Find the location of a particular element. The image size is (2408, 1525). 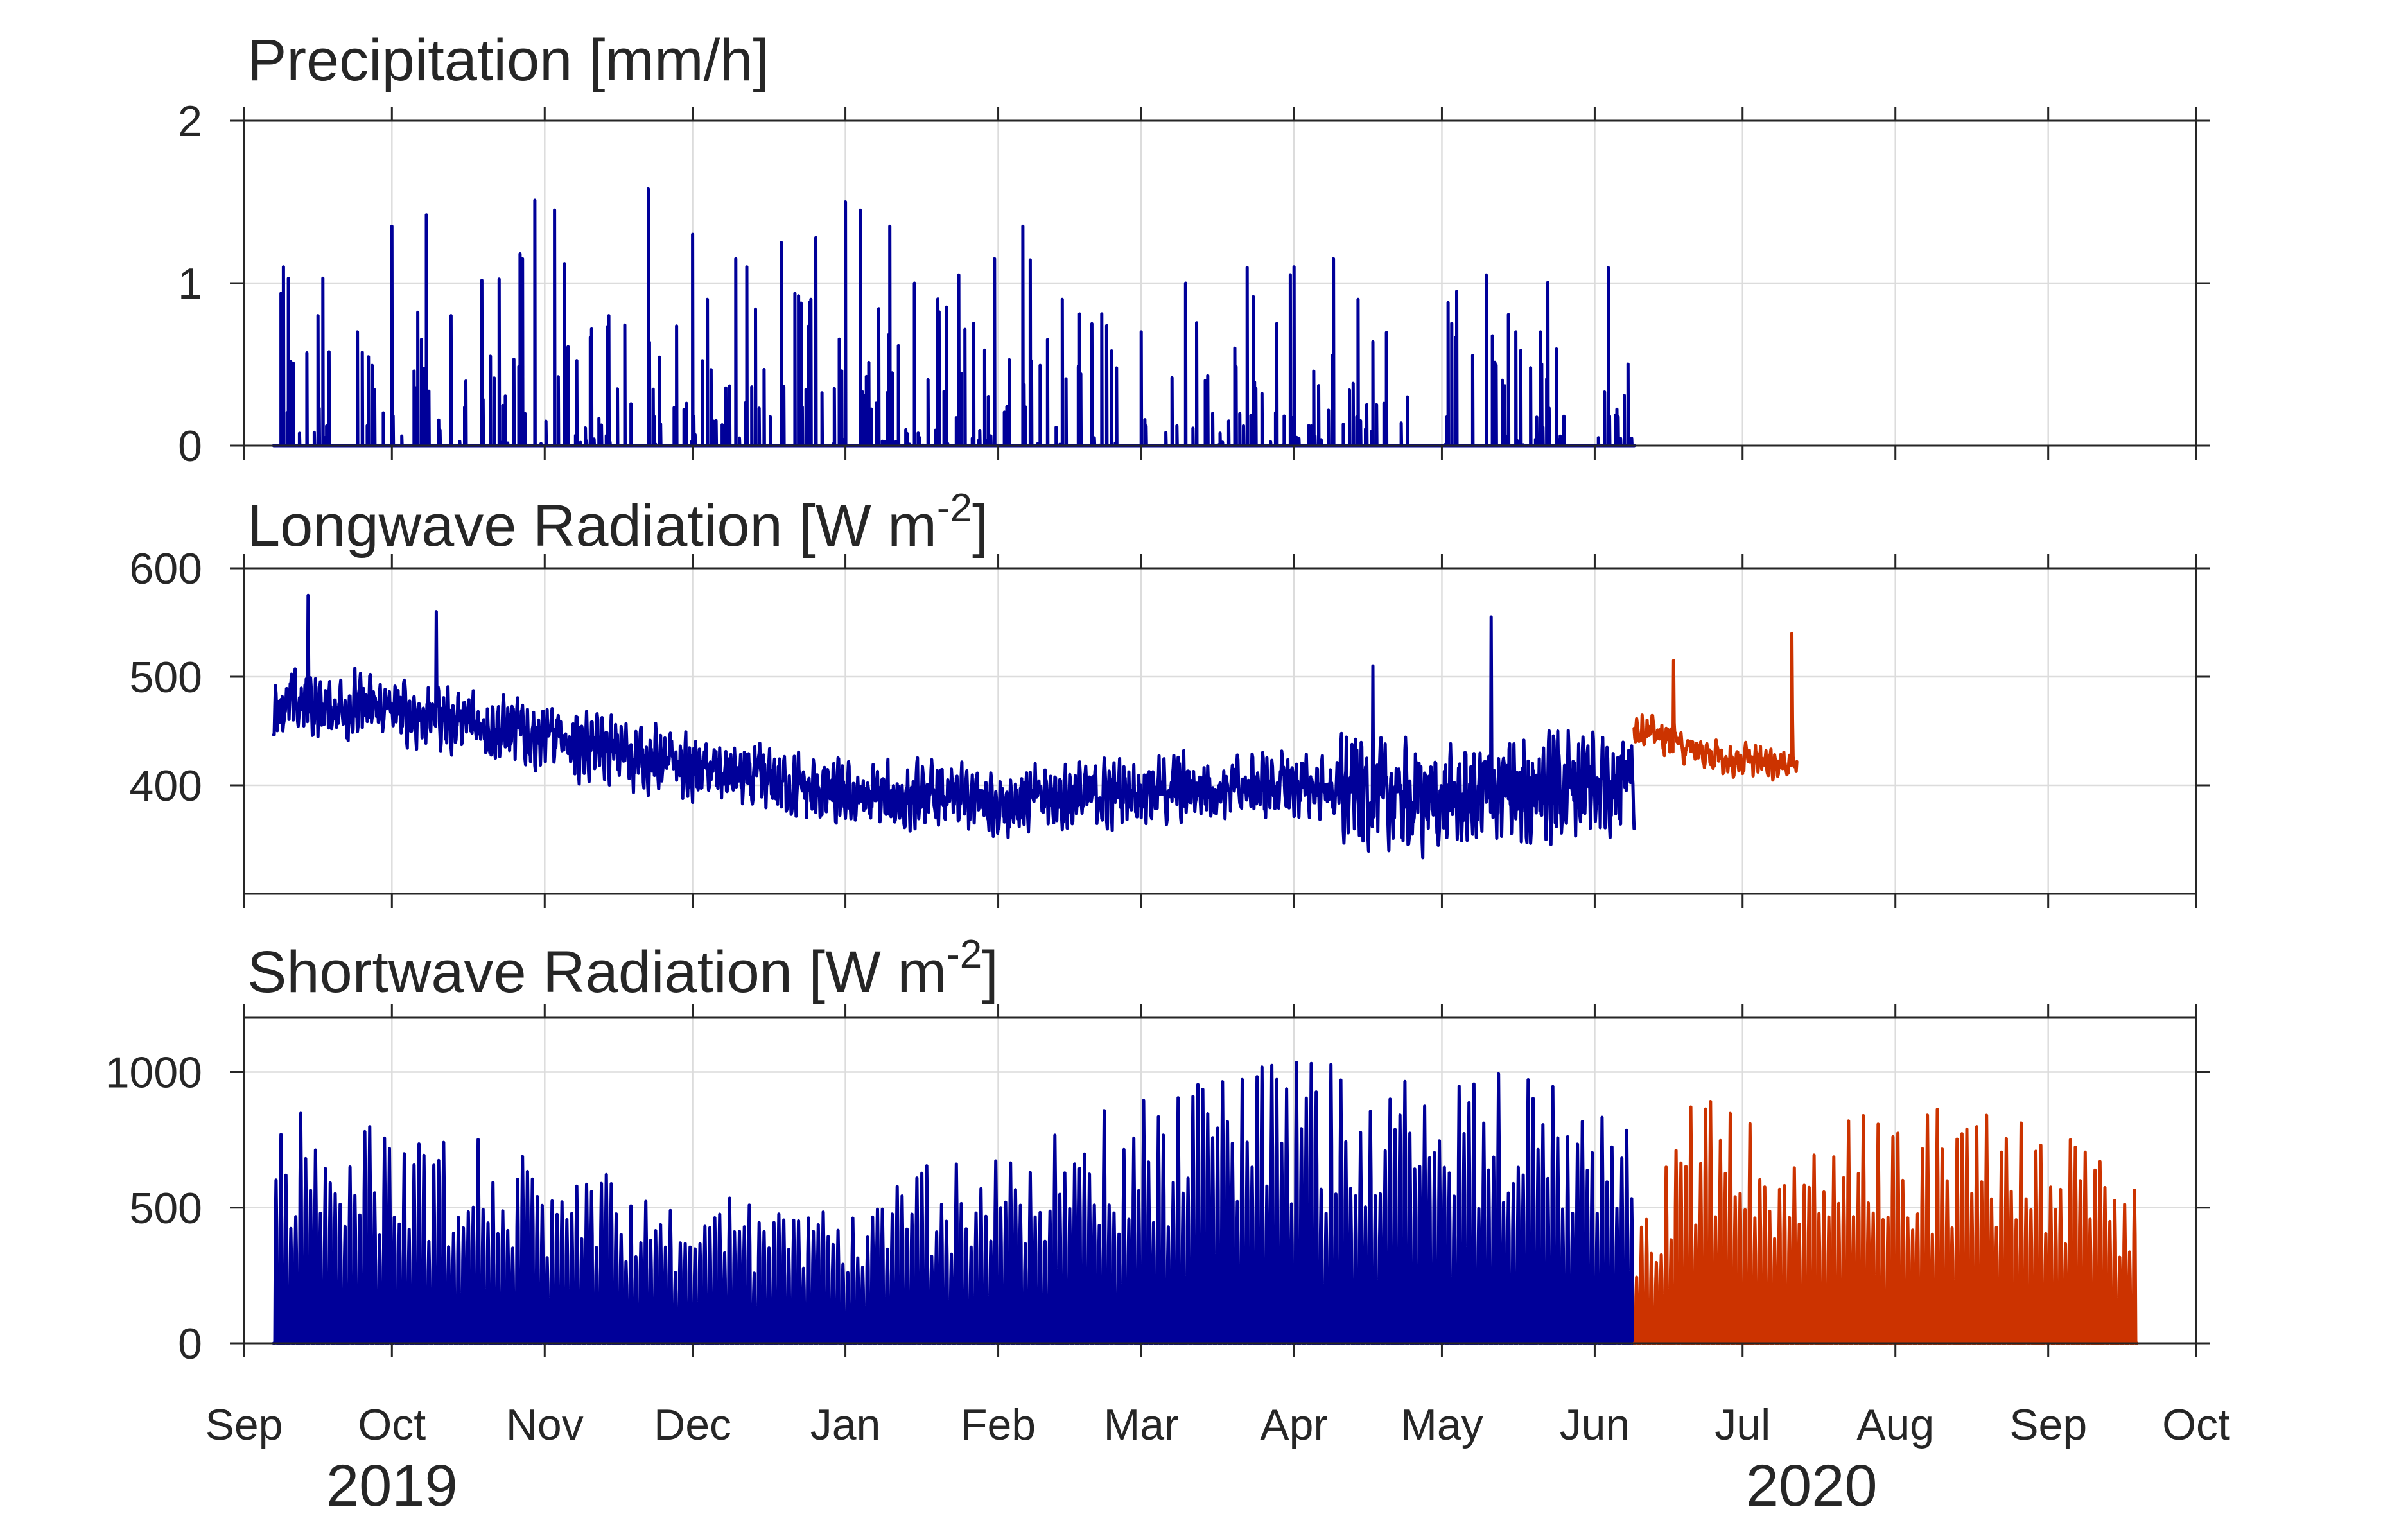

x-tick-label: Apr is located at coordinates (1294, 1424).